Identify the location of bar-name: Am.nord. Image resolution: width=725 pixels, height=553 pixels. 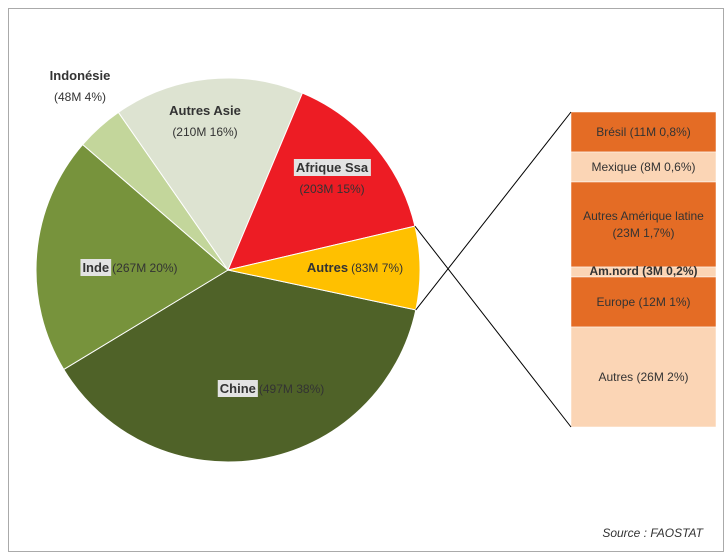
(614, 271).